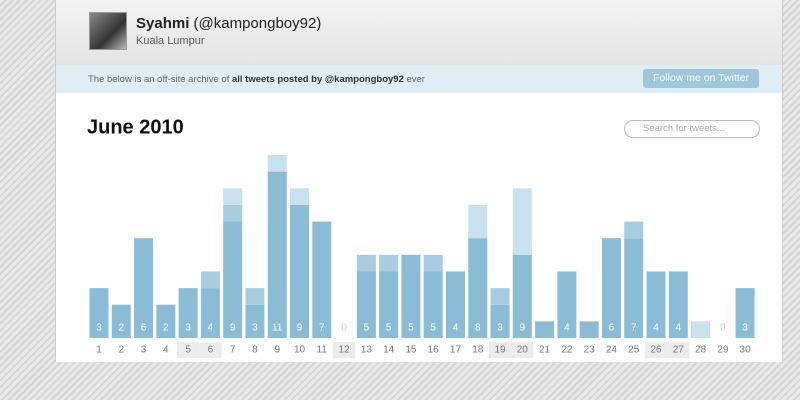 This screenshot has height=400, width=800. Describe the element at coordinates (277, 328) in the screenshot. I see `value-label: 11` at that location.